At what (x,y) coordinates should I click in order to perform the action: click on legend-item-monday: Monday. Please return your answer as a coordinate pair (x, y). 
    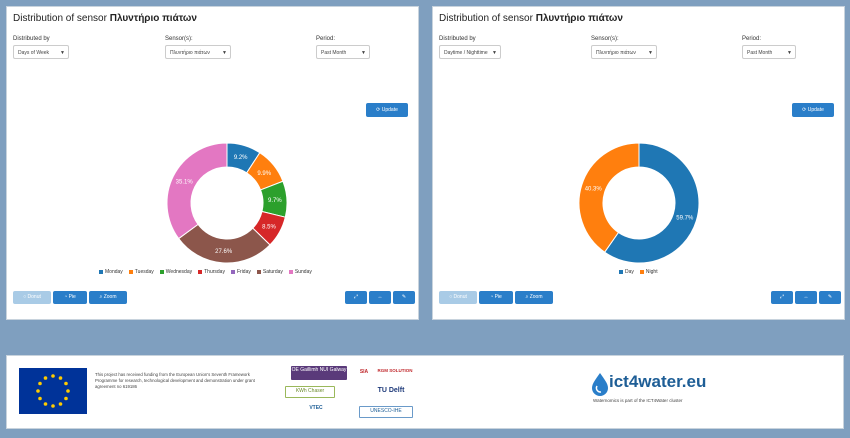
    Looking at the image, I should click on (111, 272).